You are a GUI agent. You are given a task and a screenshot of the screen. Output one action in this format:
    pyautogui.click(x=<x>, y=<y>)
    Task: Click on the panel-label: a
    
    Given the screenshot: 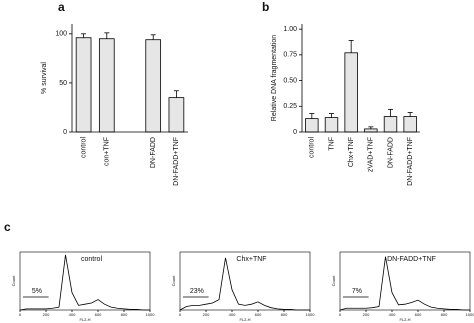 What is the action you would take?
    pyautogui.click(x=61, y=7)
    